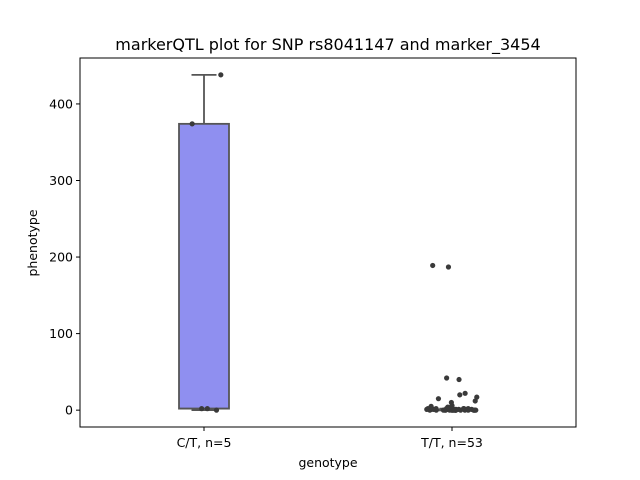 Image resolution: width=640 pixels, height=480 pixels. Describe the element at coordinates (451, 442) in the screenshot. I see `x-tick-label: T/T, n=53` at that location.